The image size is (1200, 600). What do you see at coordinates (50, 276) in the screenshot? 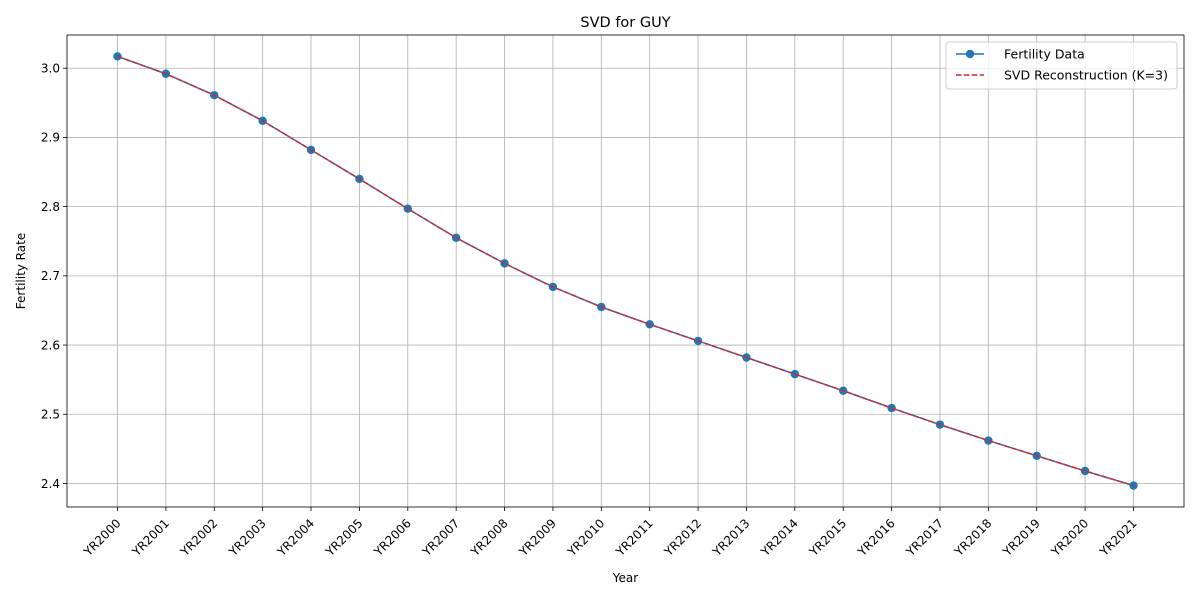
I see `y-tick-label: 2.7` at bounding box center [50, 276].